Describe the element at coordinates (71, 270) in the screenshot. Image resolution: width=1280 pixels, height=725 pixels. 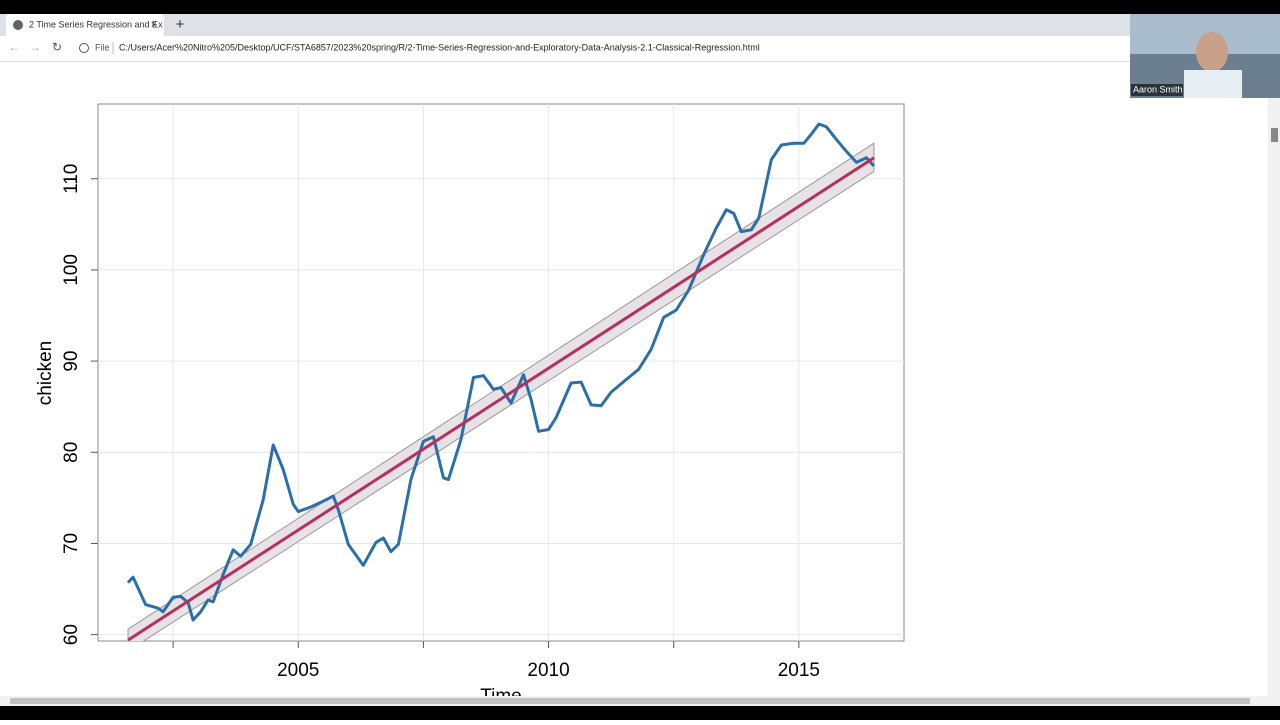
I see `y-tick-label: 100` at that location.